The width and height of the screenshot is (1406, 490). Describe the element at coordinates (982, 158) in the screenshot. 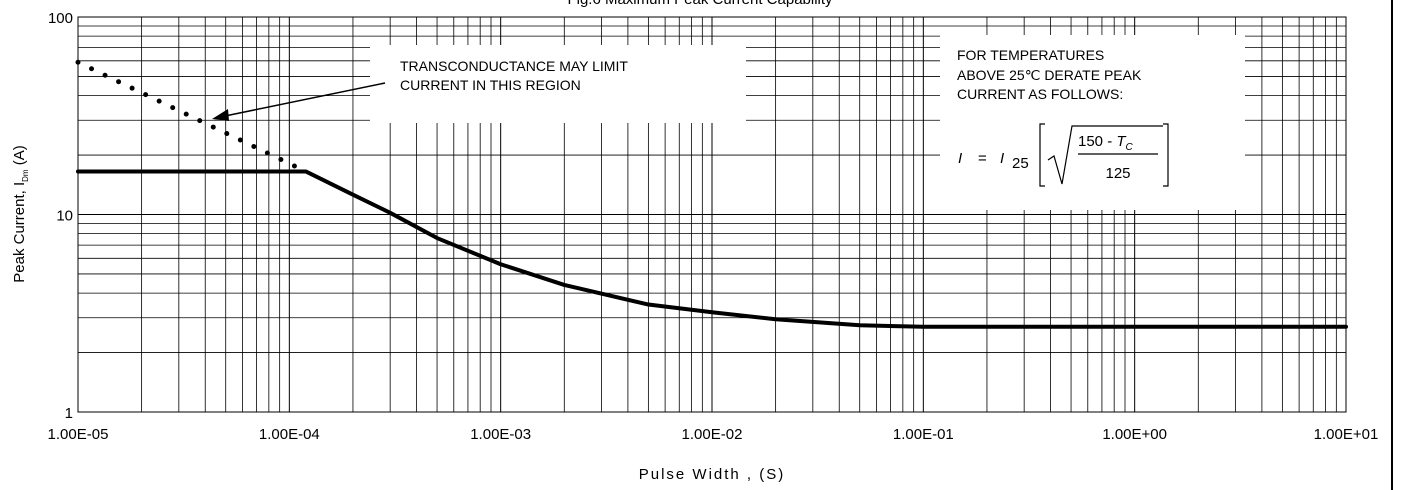

I see `formula-text: =` at that location.